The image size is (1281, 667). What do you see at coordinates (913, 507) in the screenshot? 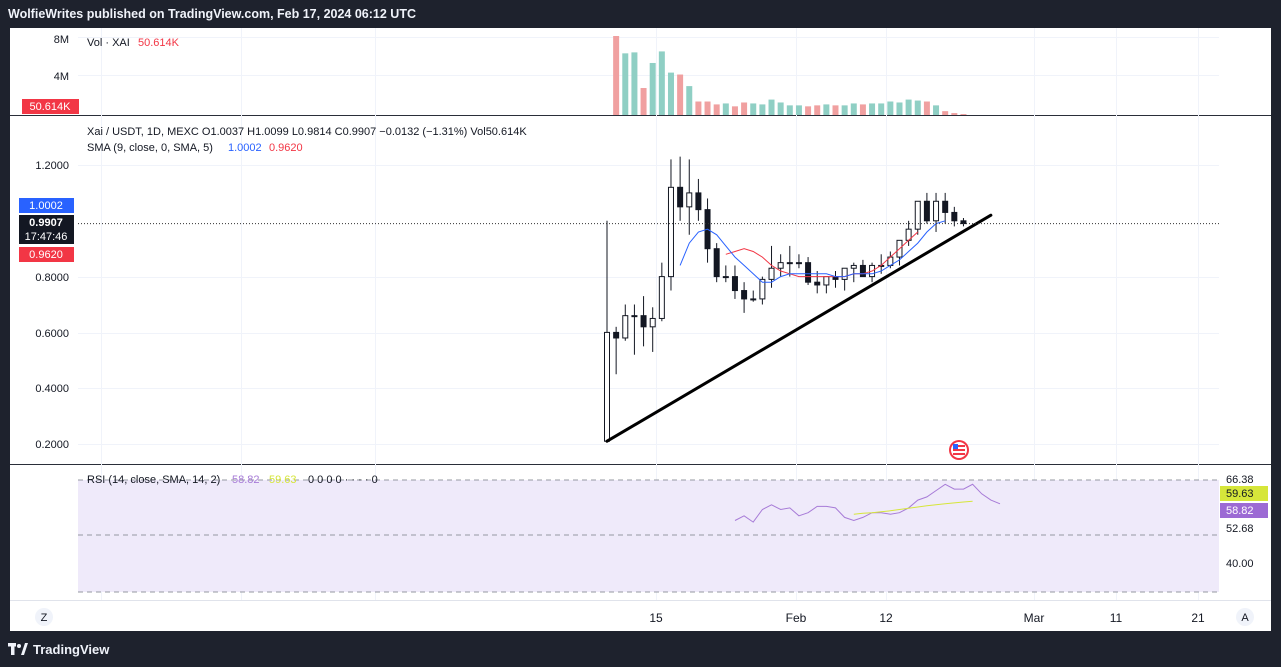
I see `rsi-ma-line` at bounding box center [913, 507].